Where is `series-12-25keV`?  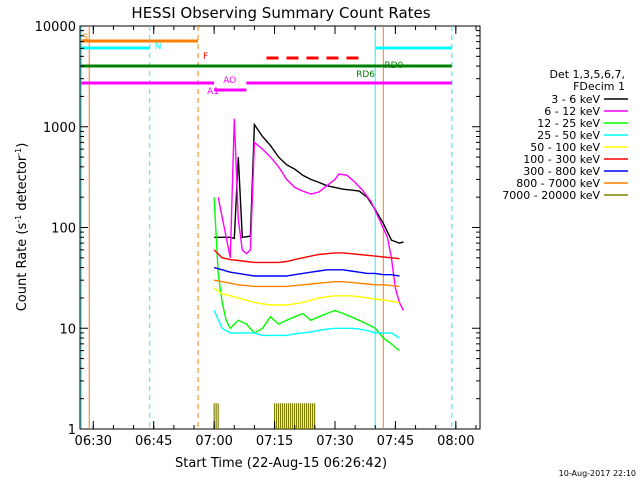 series-12-25keV is located at coordinates (306, 274).